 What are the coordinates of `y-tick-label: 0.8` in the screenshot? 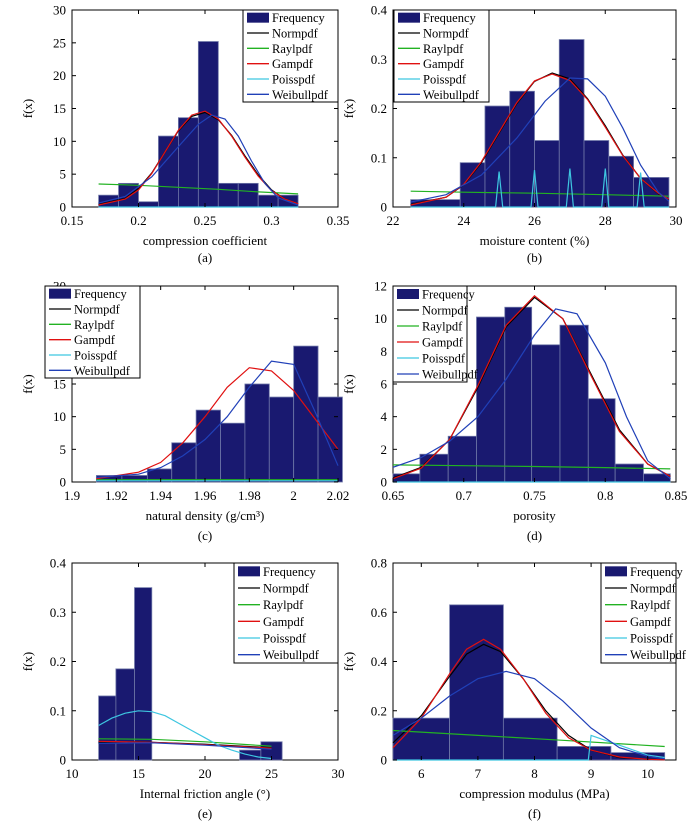 It's located at (379, 563).